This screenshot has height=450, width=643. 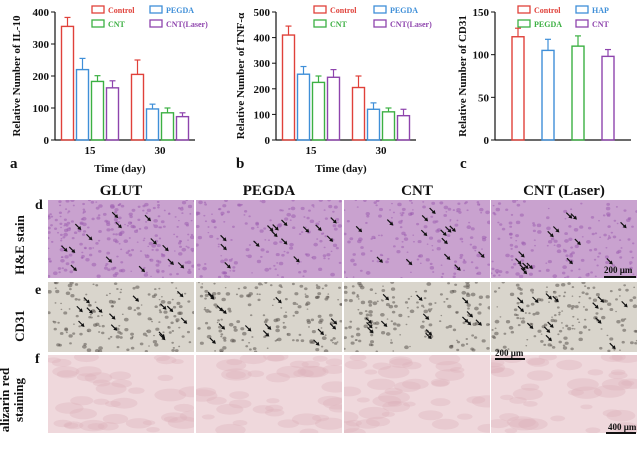 I want to click on scale-label-he: 200 μm, so click(x=618, y=270).